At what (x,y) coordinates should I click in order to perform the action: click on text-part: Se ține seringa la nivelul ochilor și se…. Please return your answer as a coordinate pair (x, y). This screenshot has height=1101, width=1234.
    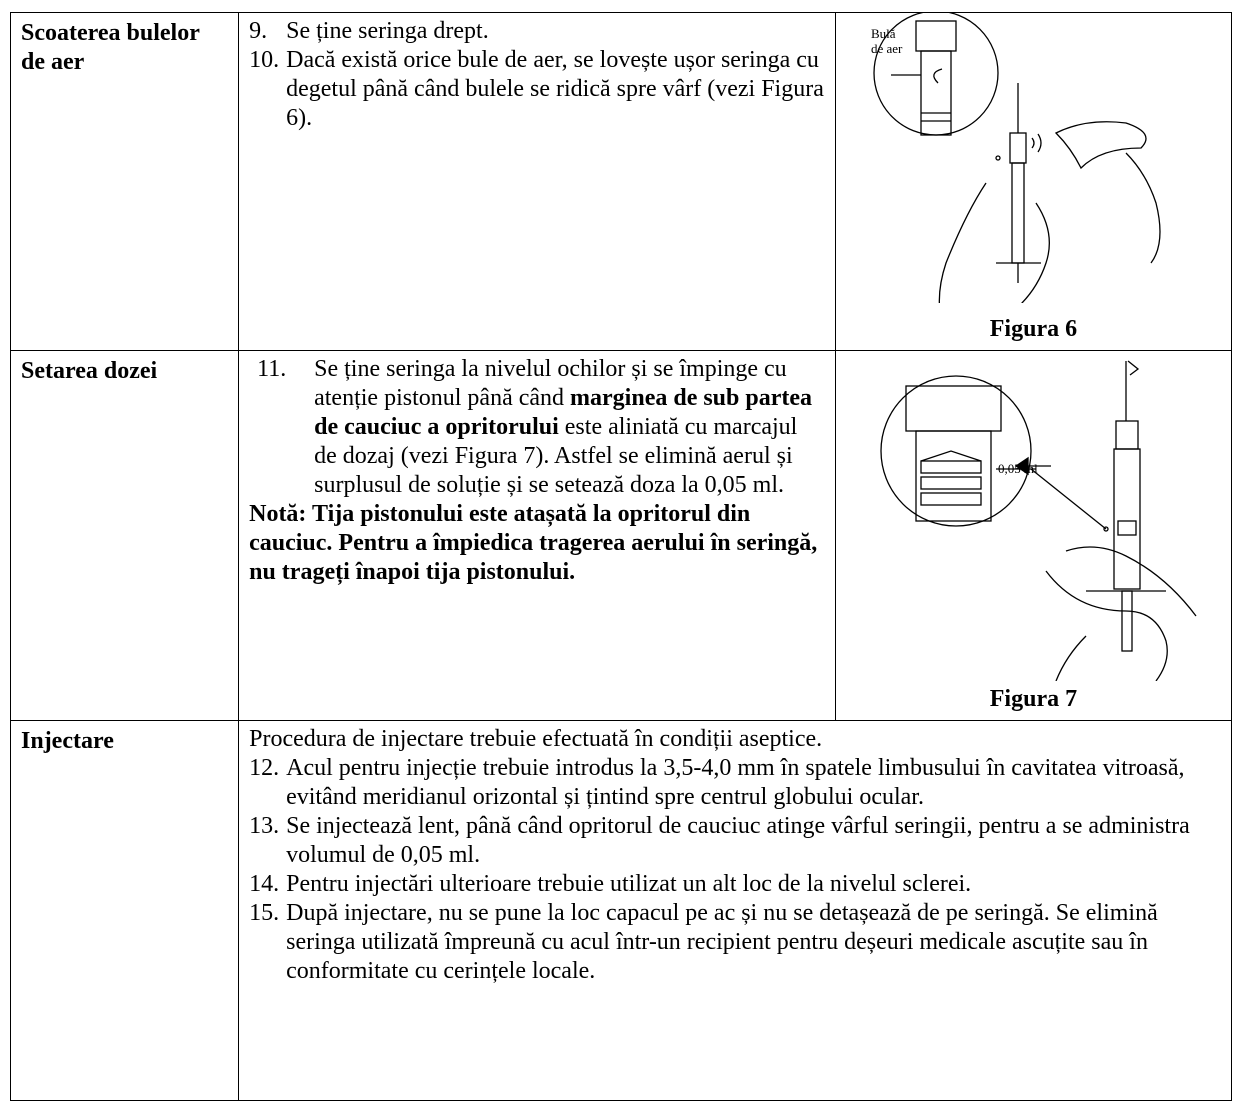
    Looking at the image, I should click on (550, 383).